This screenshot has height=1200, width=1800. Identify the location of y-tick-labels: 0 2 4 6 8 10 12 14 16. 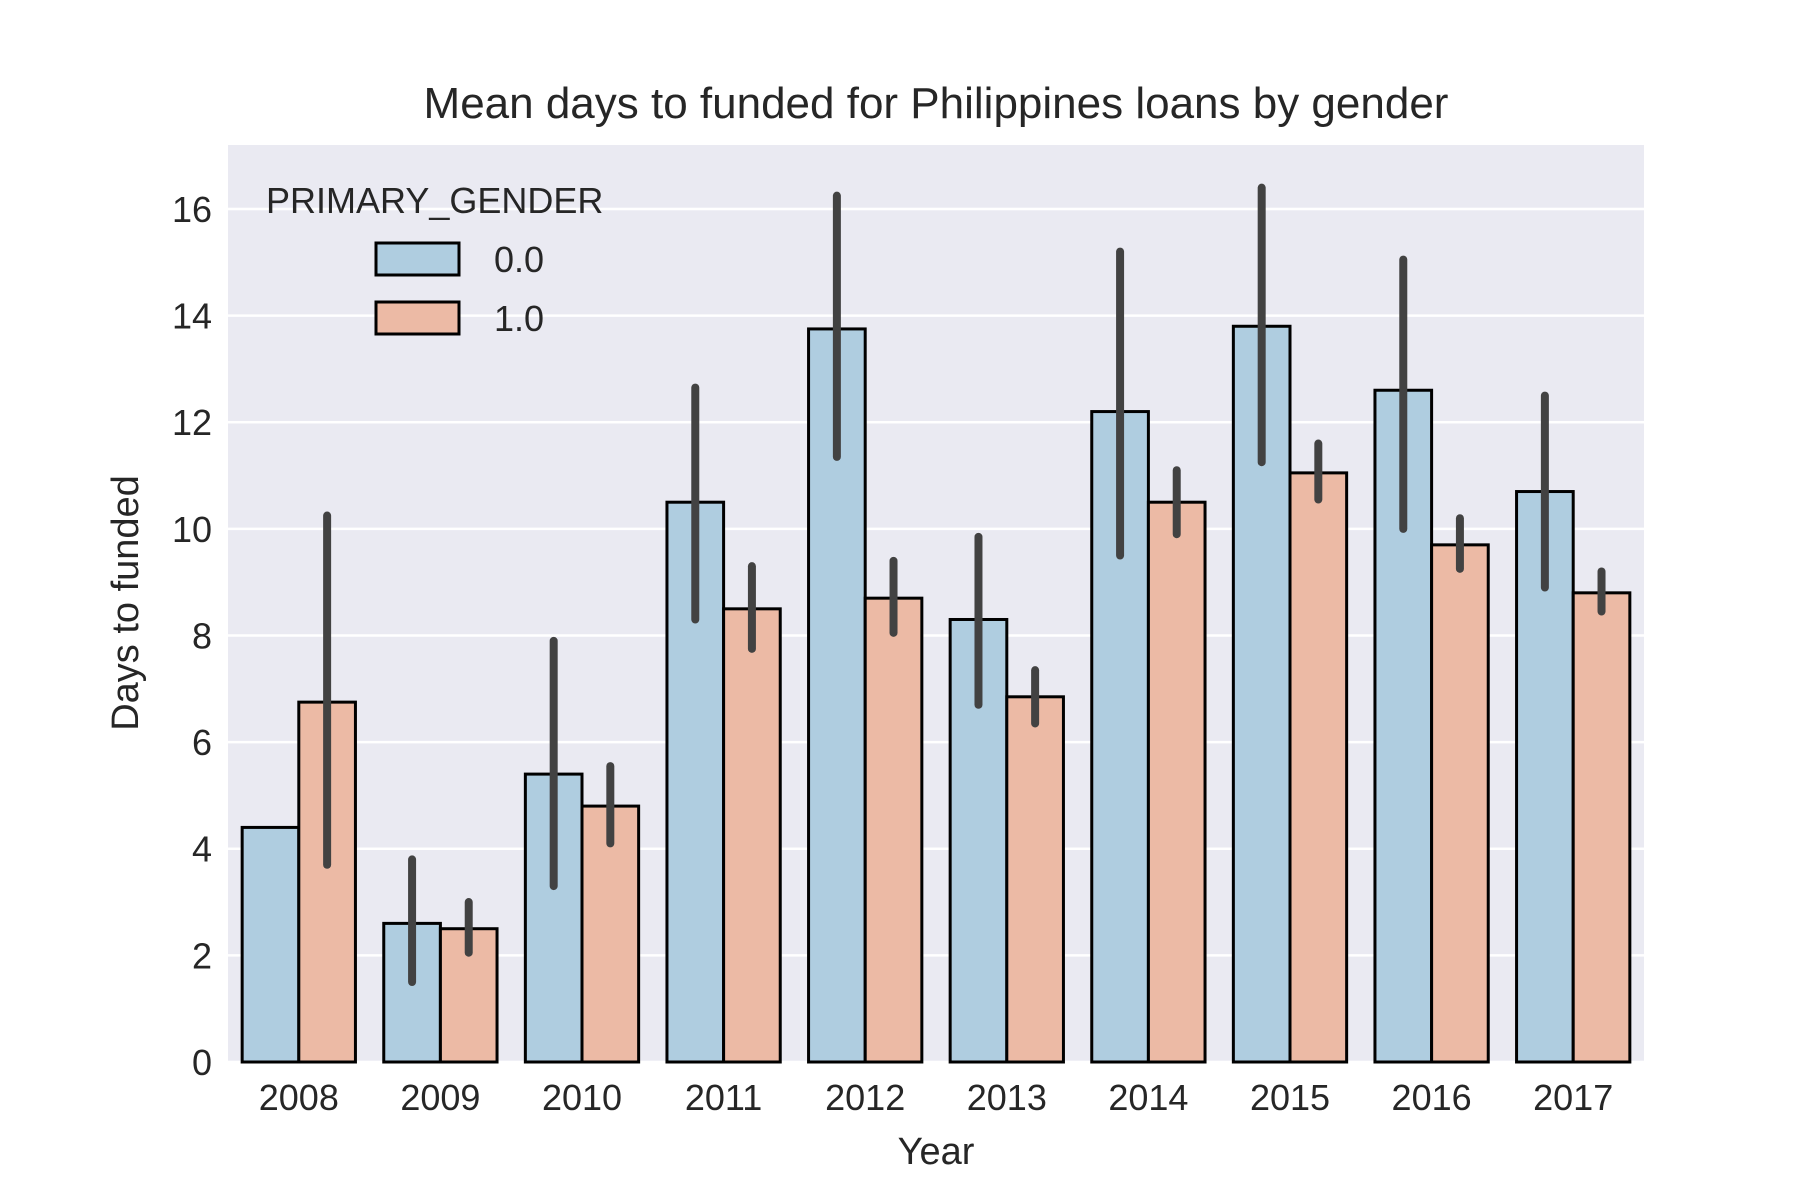
(192, 636).